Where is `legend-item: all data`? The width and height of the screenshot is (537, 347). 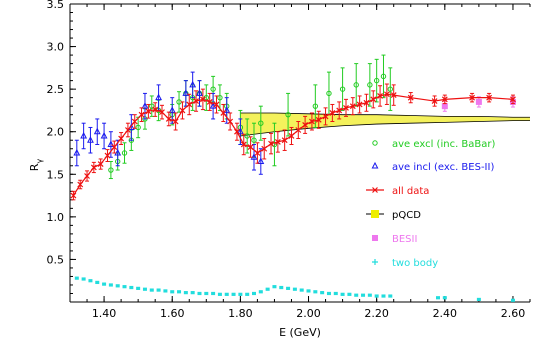
legend-item: all data is located at coordinates (397, 191).